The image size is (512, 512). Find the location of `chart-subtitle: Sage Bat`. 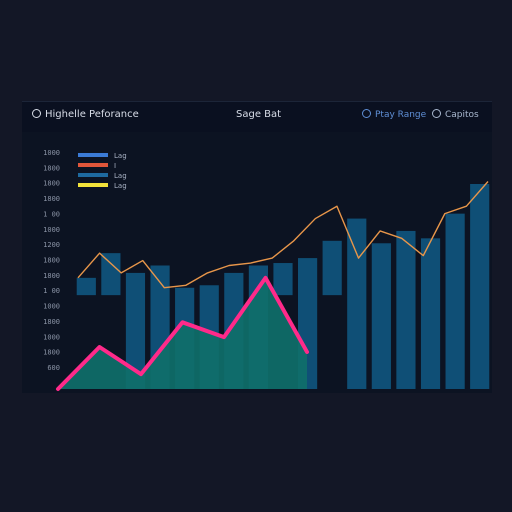

chart-subtitle: Sage Bat is located at coordinates (259, 114).